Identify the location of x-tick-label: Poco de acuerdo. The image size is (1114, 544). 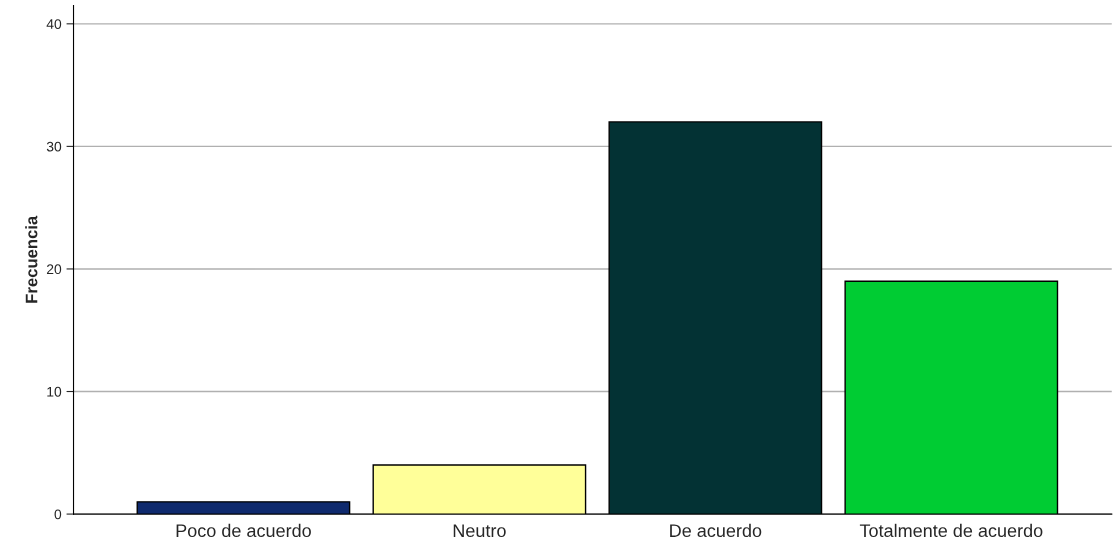
(243, 530).